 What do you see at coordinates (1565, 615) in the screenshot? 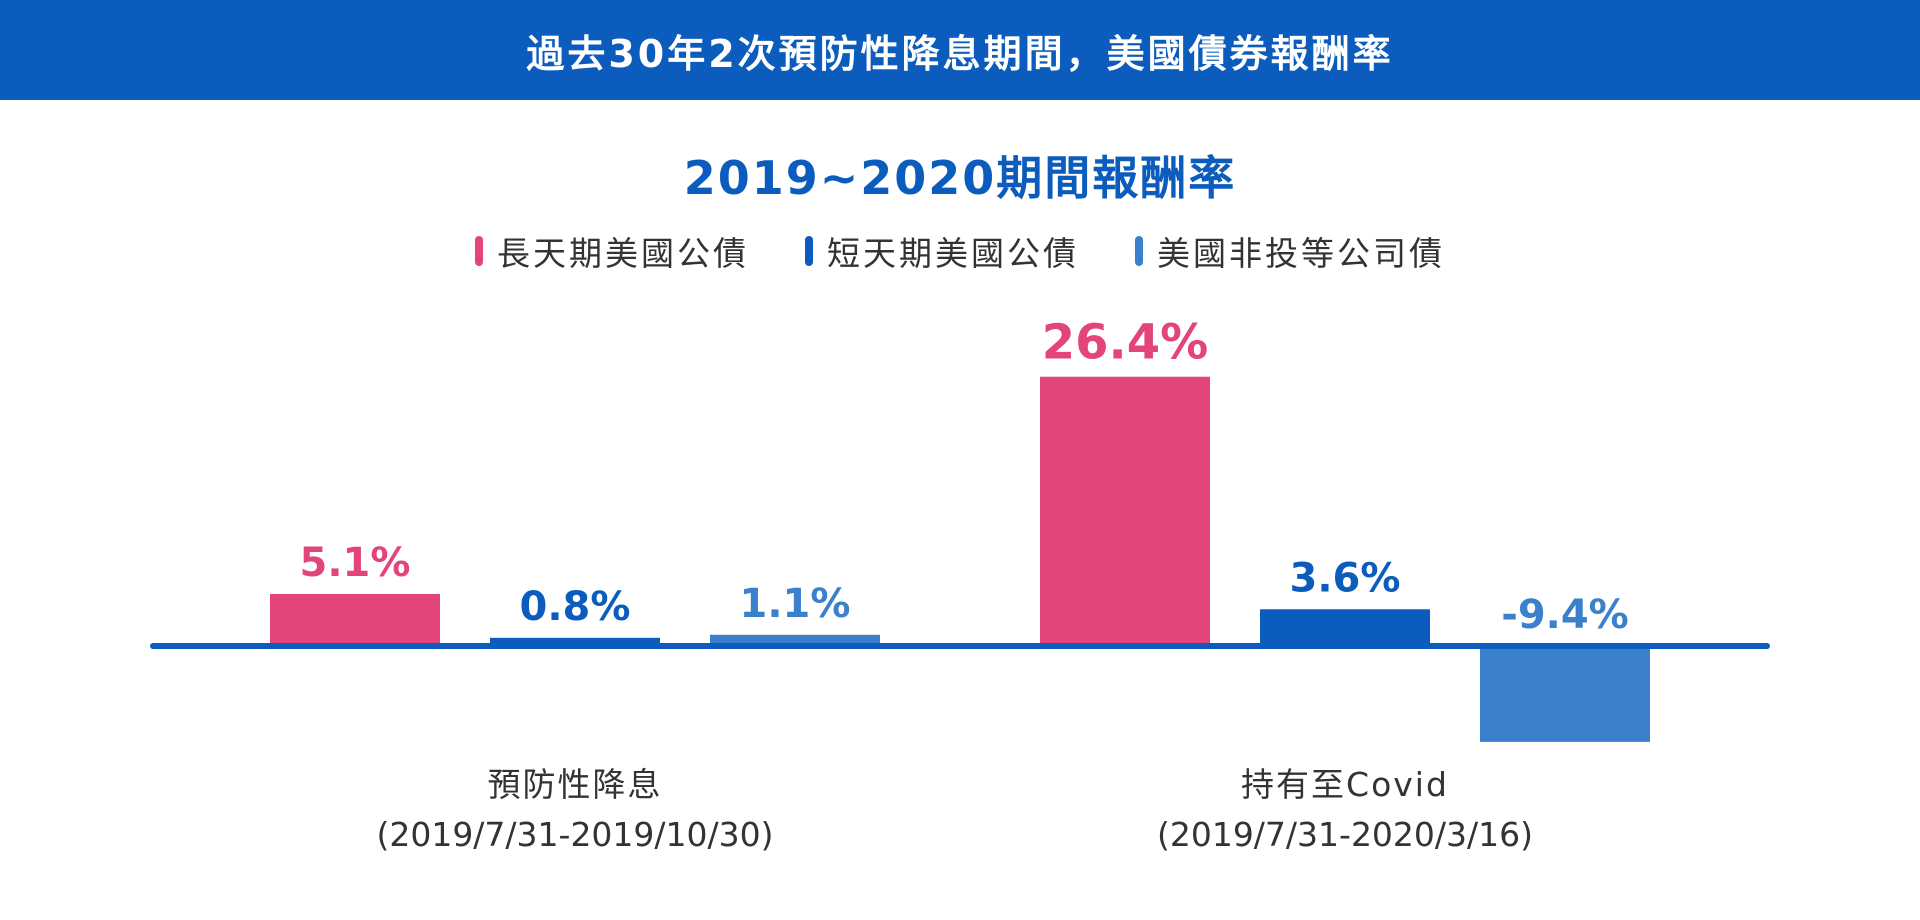
I see `data-label-high-yield-1: -9.4%` at bounding box center [1565, 615].